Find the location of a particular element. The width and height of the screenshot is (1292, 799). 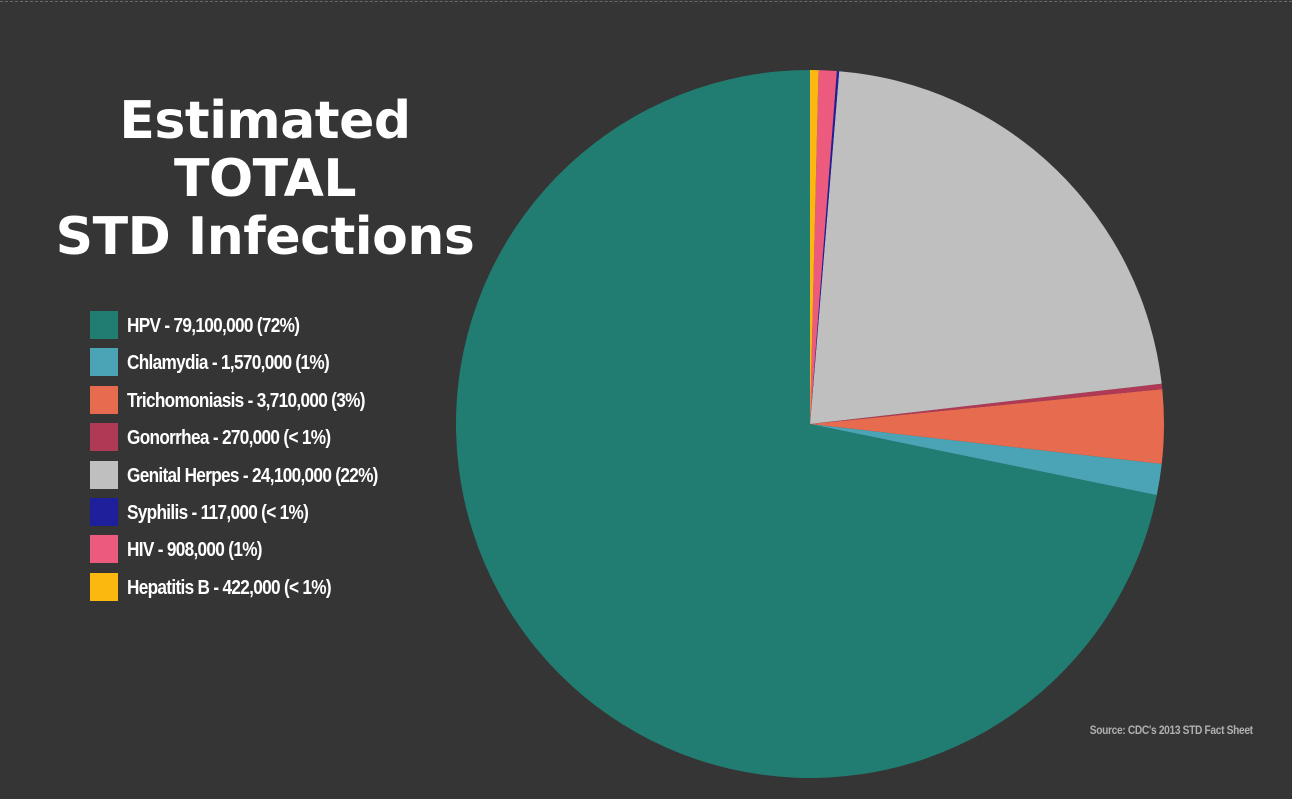

legend-label-chlamydia: Chlamydia - 1,570,000 (1%) is located at coordinates (228, 363).